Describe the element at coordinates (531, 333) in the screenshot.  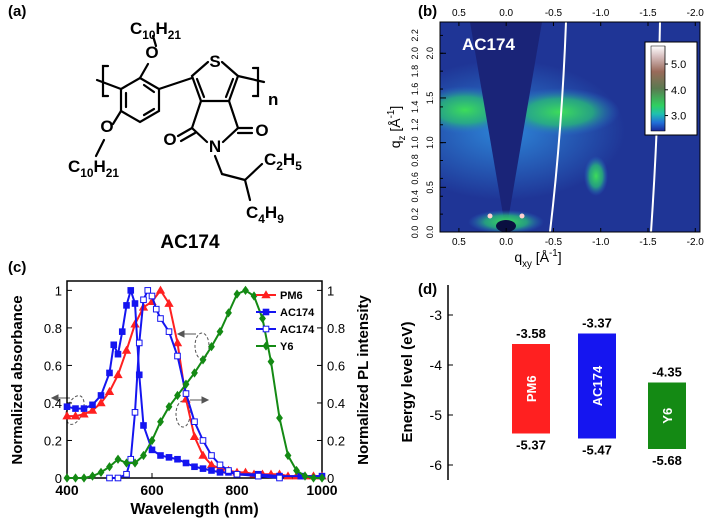
I see `value-label: -3.58` at that location.